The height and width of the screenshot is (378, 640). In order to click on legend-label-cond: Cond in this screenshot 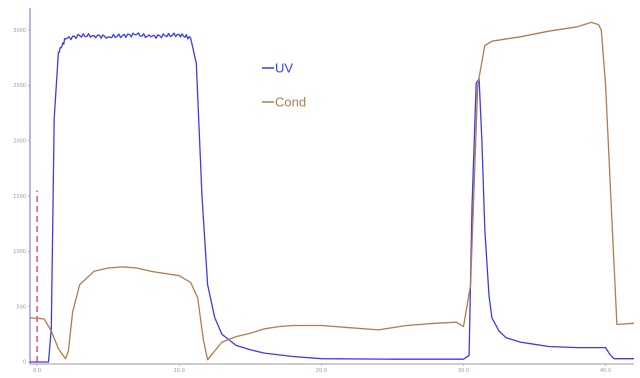, I will do `click(290, 102)`.